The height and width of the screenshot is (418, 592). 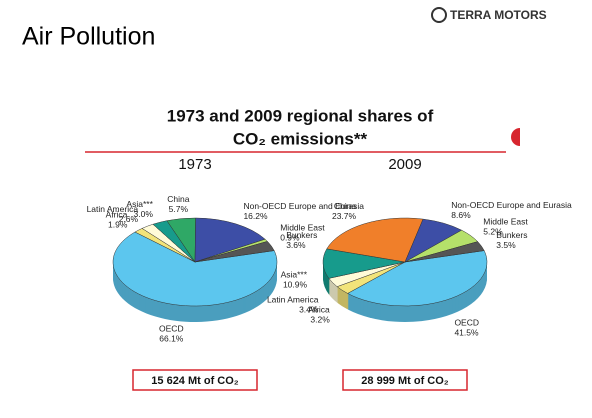 I want to click on chart-heading: 1973 and 2009 regional shares of, so click(x=300, y=115).